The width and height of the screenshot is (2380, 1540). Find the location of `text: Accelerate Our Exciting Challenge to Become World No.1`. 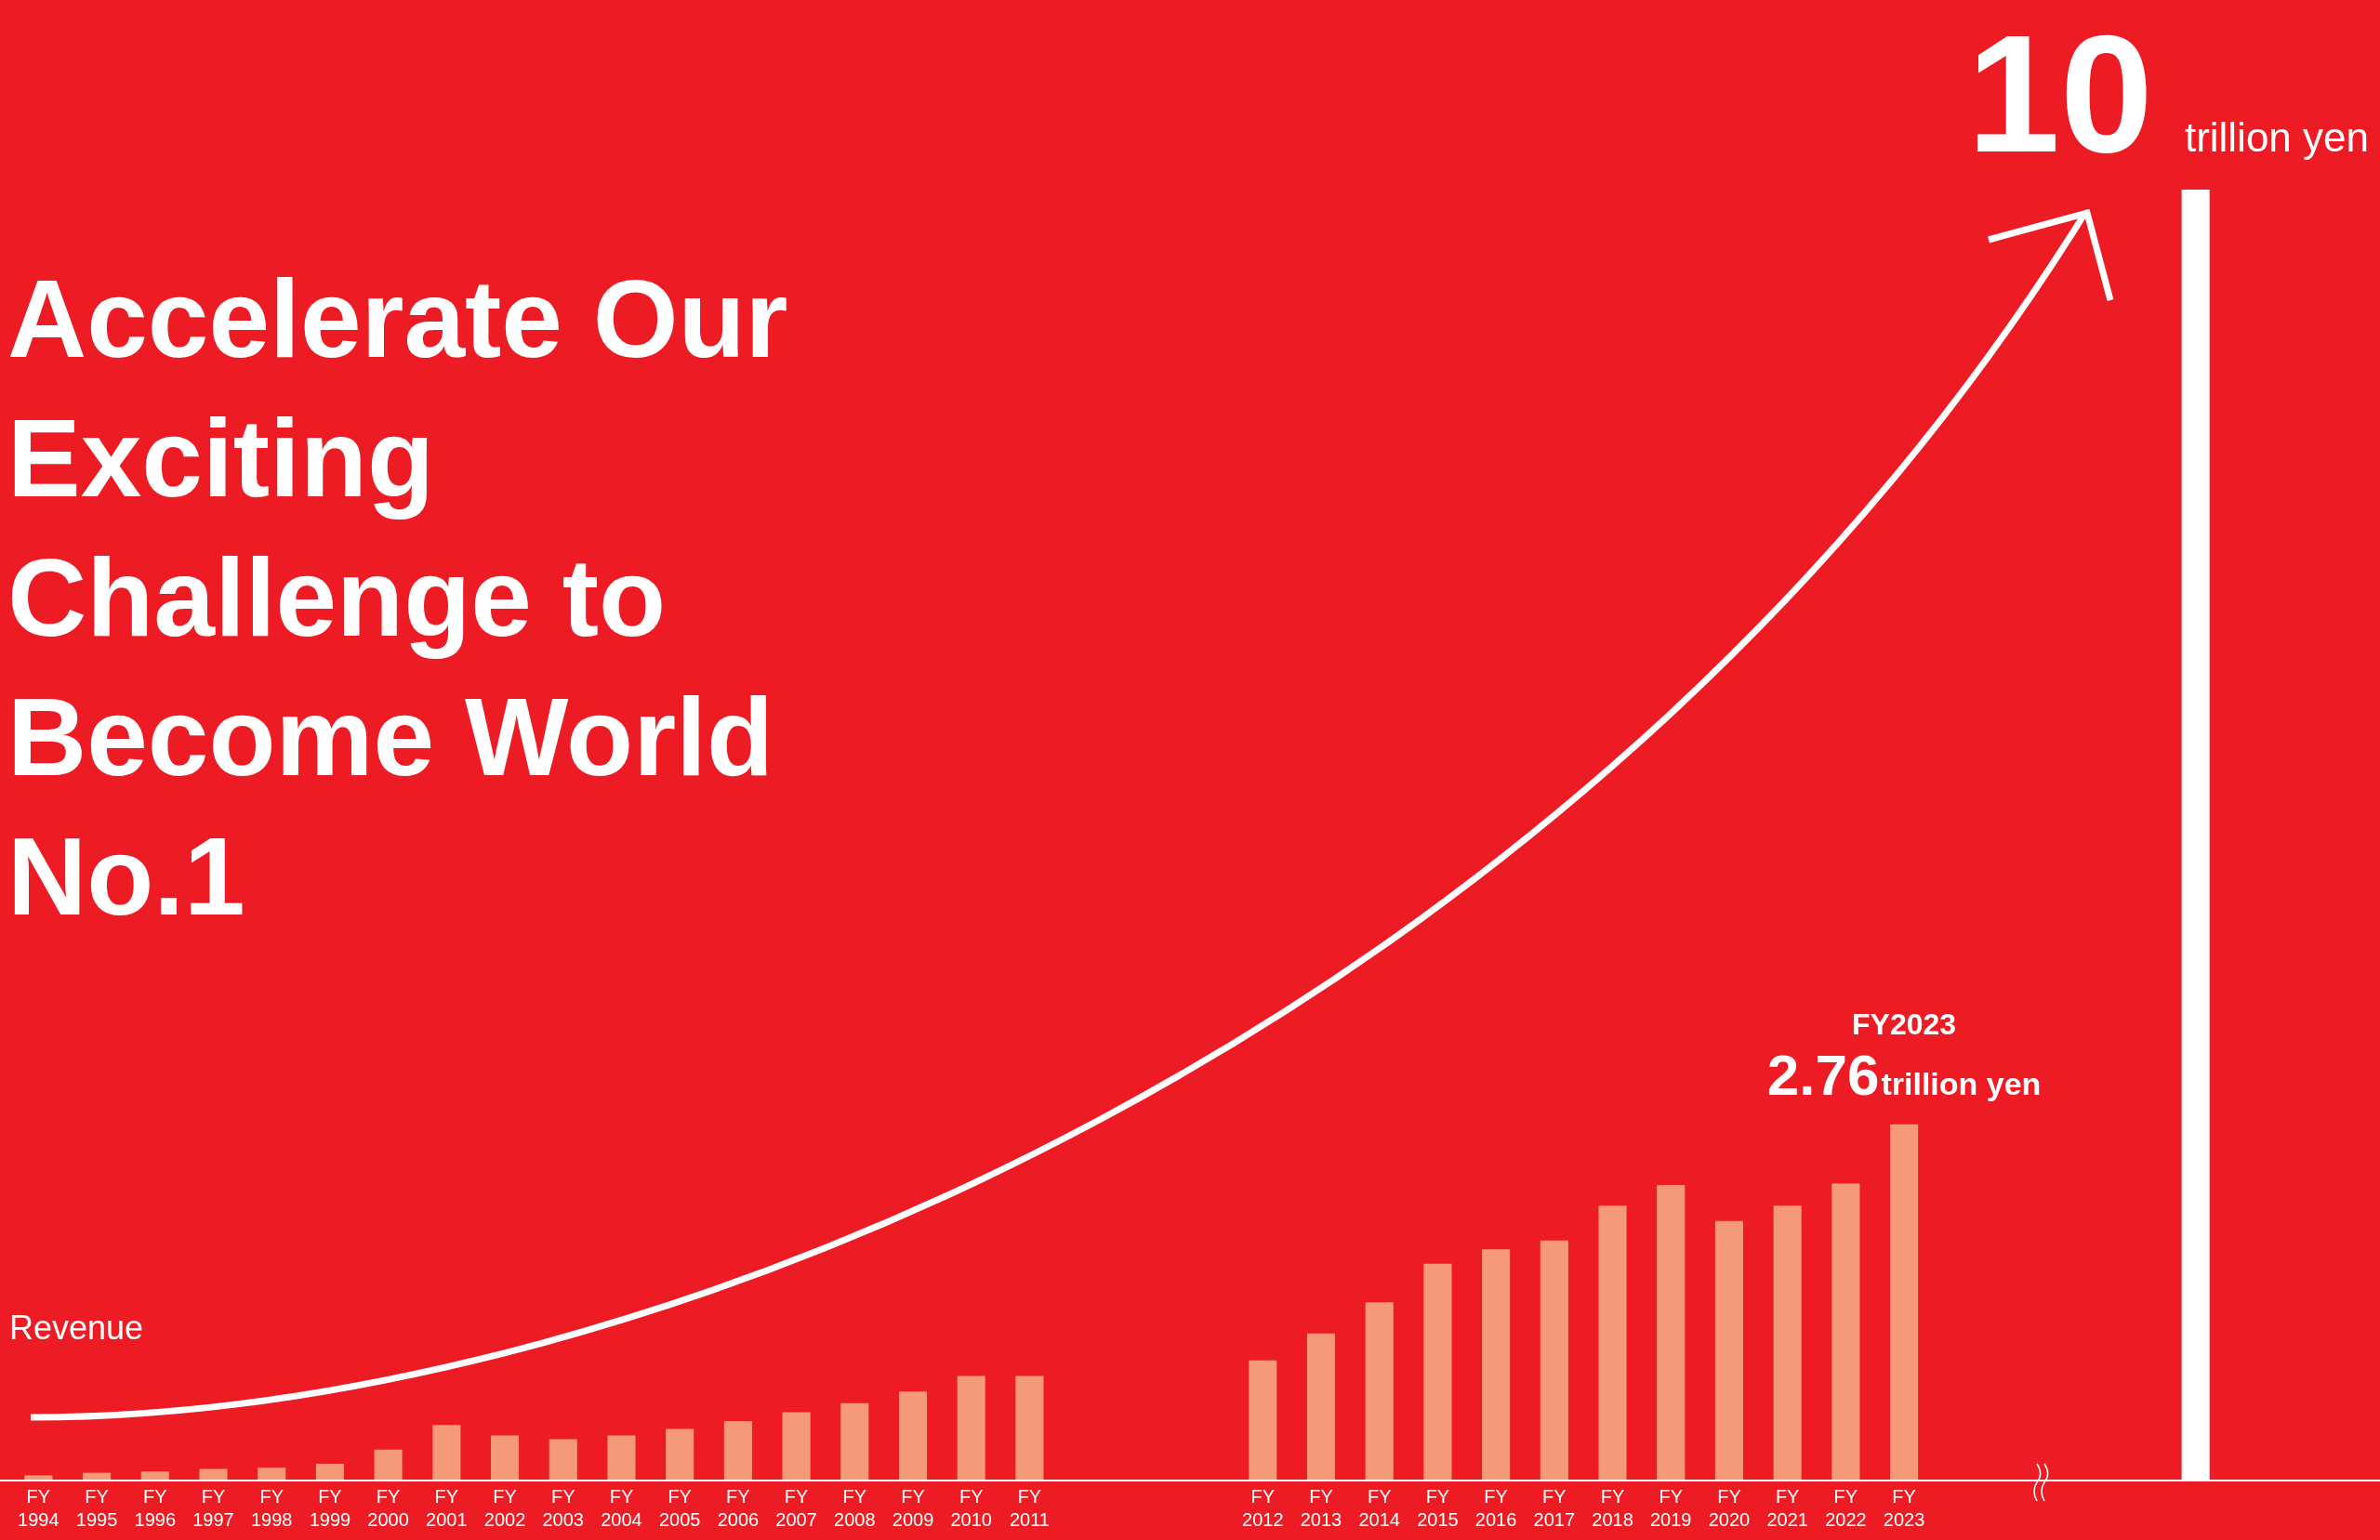

text: Accelerate Our Exciting Challenge to Become World No.1 is located at coordinates (398, 598).